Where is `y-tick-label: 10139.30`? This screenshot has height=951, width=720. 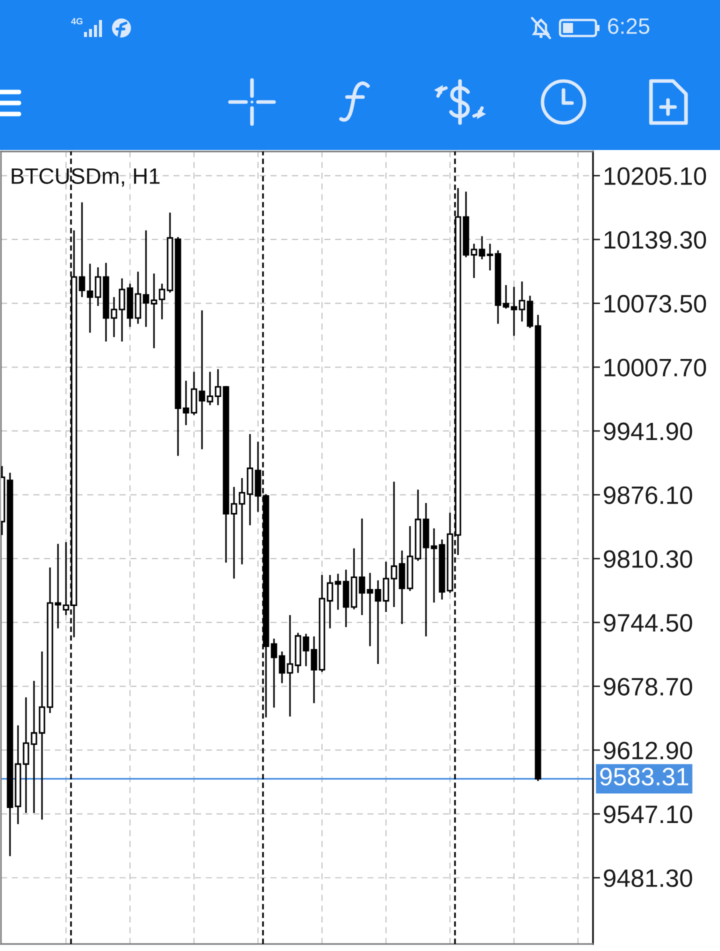
y-tick-label: 10139.30 is located at coordinates (655, 240).